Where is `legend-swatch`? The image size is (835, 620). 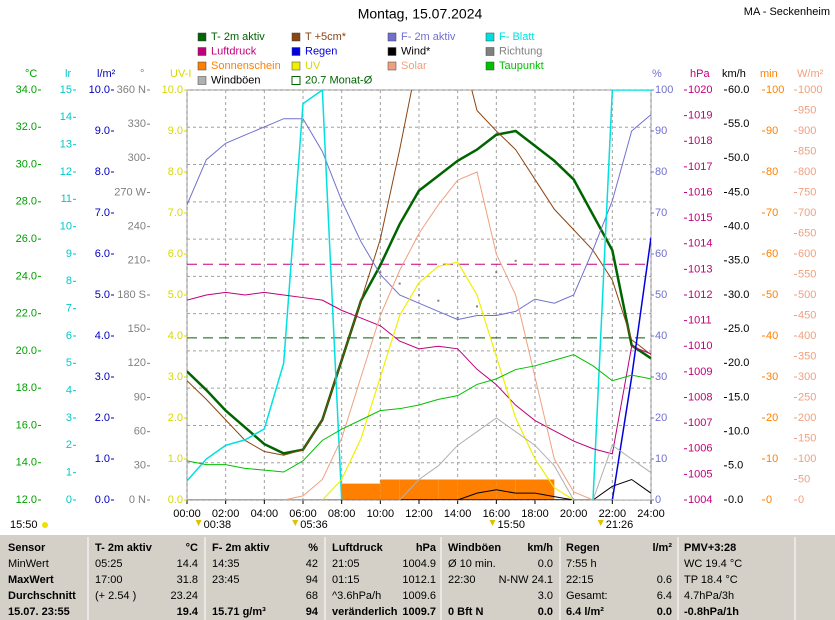 legend-swatch is located at coordinates (296, 51).